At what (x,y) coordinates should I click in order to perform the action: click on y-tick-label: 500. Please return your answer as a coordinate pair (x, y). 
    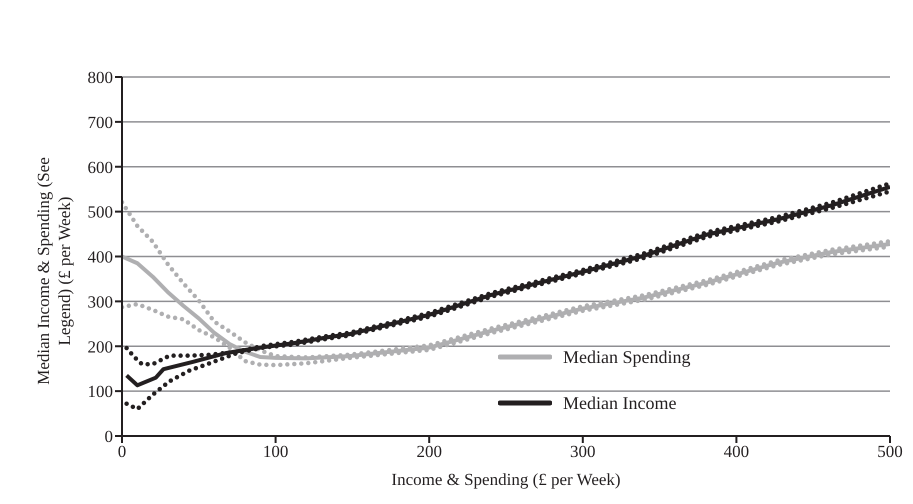
    Looking at the image, I should click on (100, 212).